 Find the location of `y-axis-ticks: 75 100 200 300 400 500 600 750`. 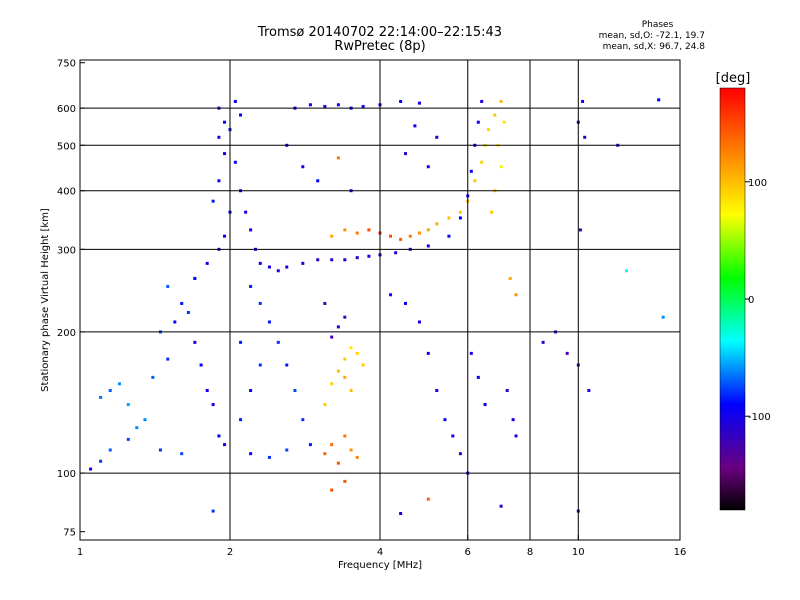

y-axis-ticks: 75 100 200 300 400 500 600 750 is located at coordinates (71, 299).